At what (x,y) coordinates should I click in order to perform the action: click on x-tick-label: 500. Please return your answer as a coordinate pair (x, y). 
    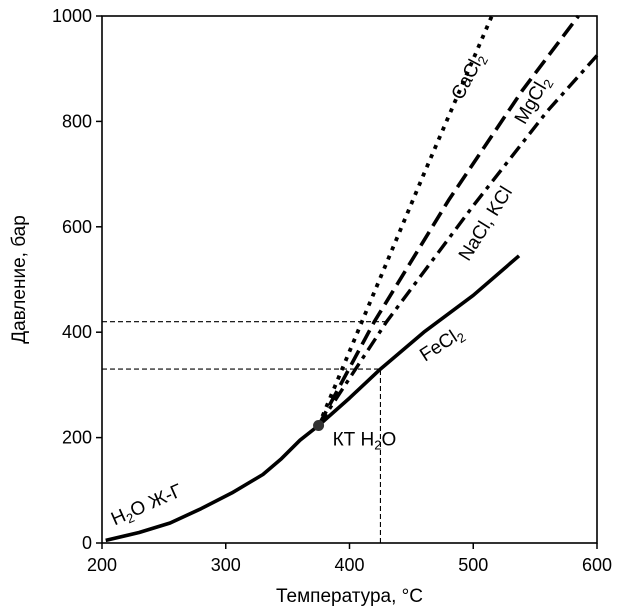
    Looking at the image, I should click on (473, 565).